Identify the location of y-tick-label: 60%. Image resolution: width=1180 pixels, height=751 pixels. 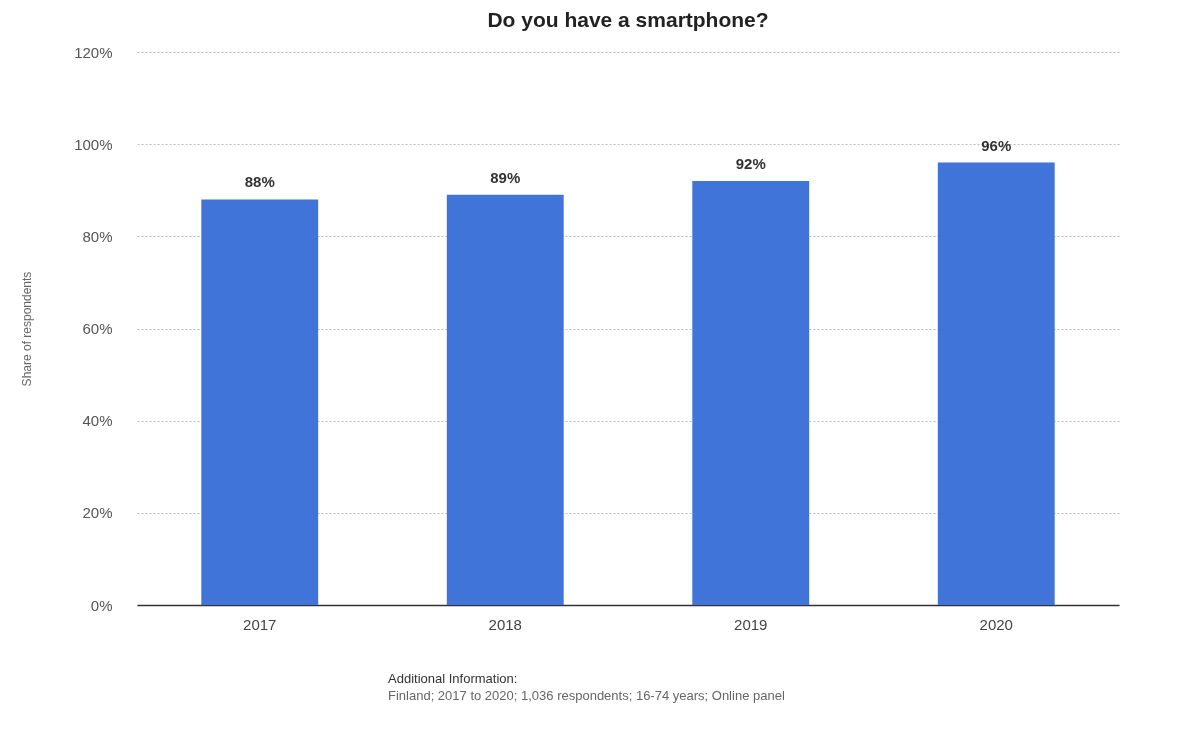
(97, 328).